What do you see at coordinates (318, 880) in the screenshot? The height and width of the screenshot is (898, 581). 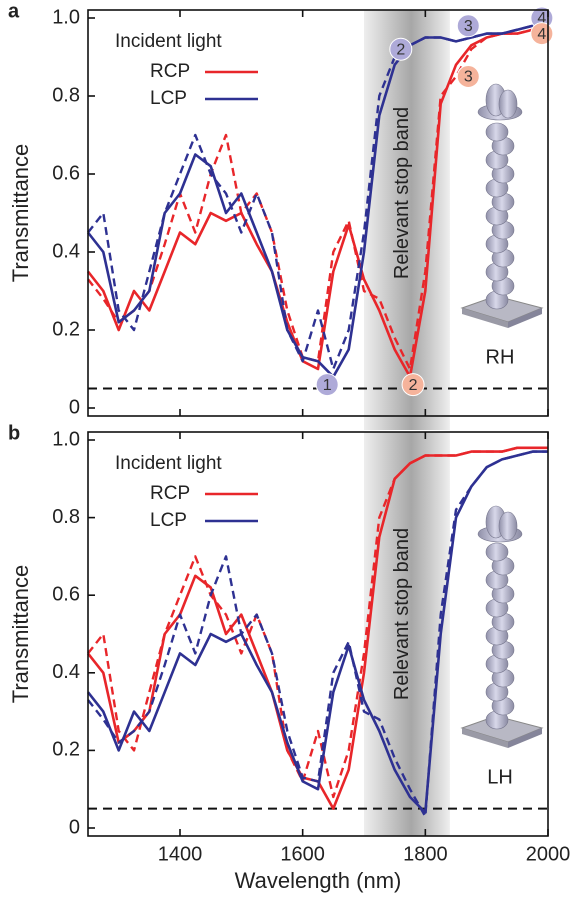 I see `x-axis-title: Wavelength (nm)` at bounding box center [318, 880].